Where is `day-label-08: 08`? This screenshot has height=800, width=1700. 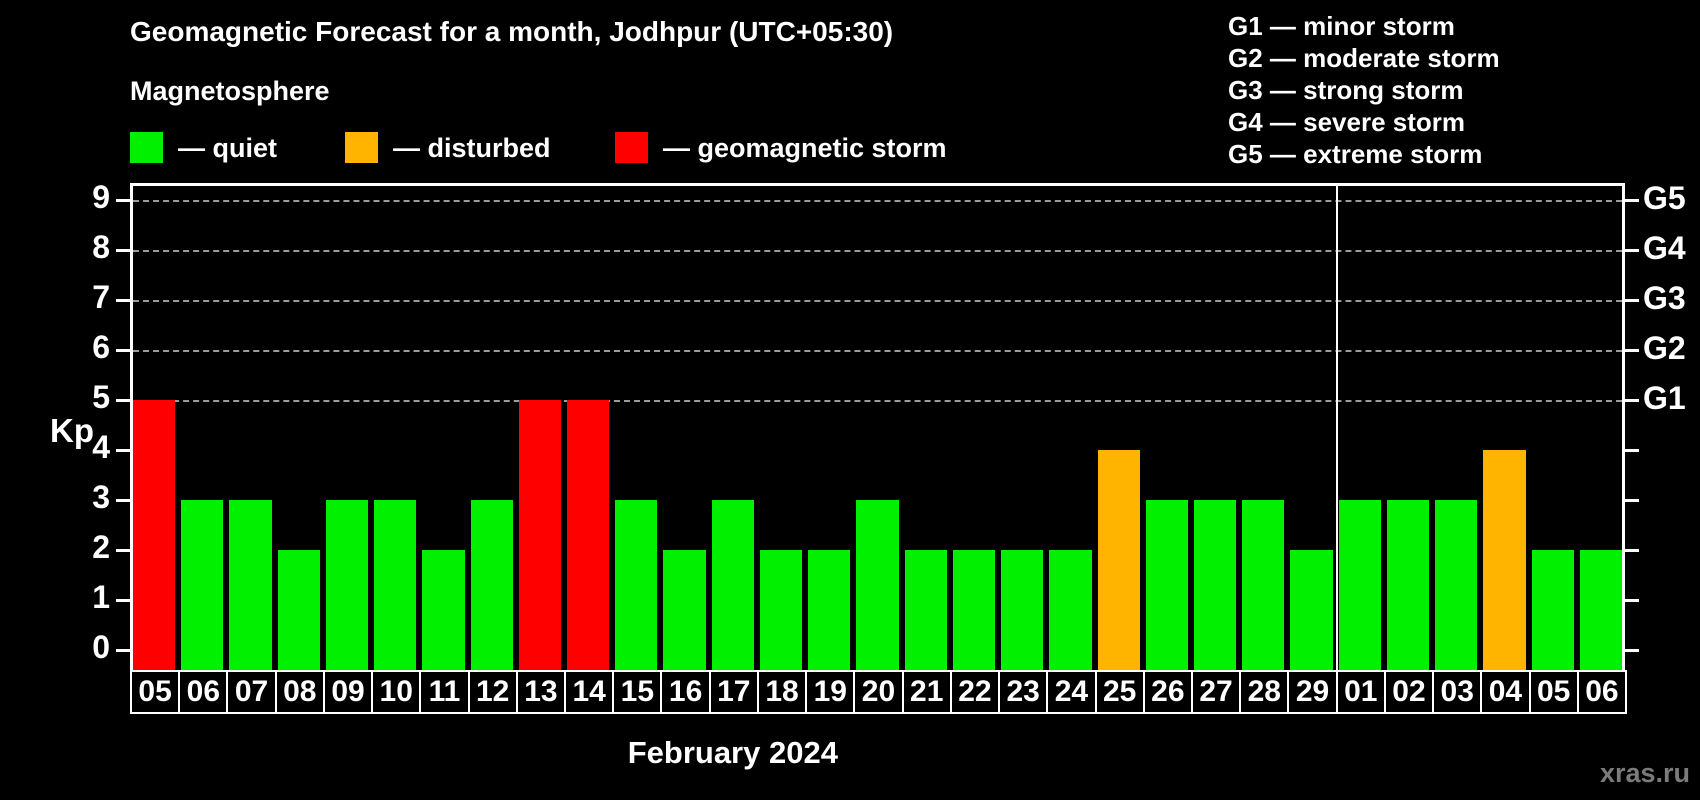 day-label-08: 08 is located at coordinates (299, 692).